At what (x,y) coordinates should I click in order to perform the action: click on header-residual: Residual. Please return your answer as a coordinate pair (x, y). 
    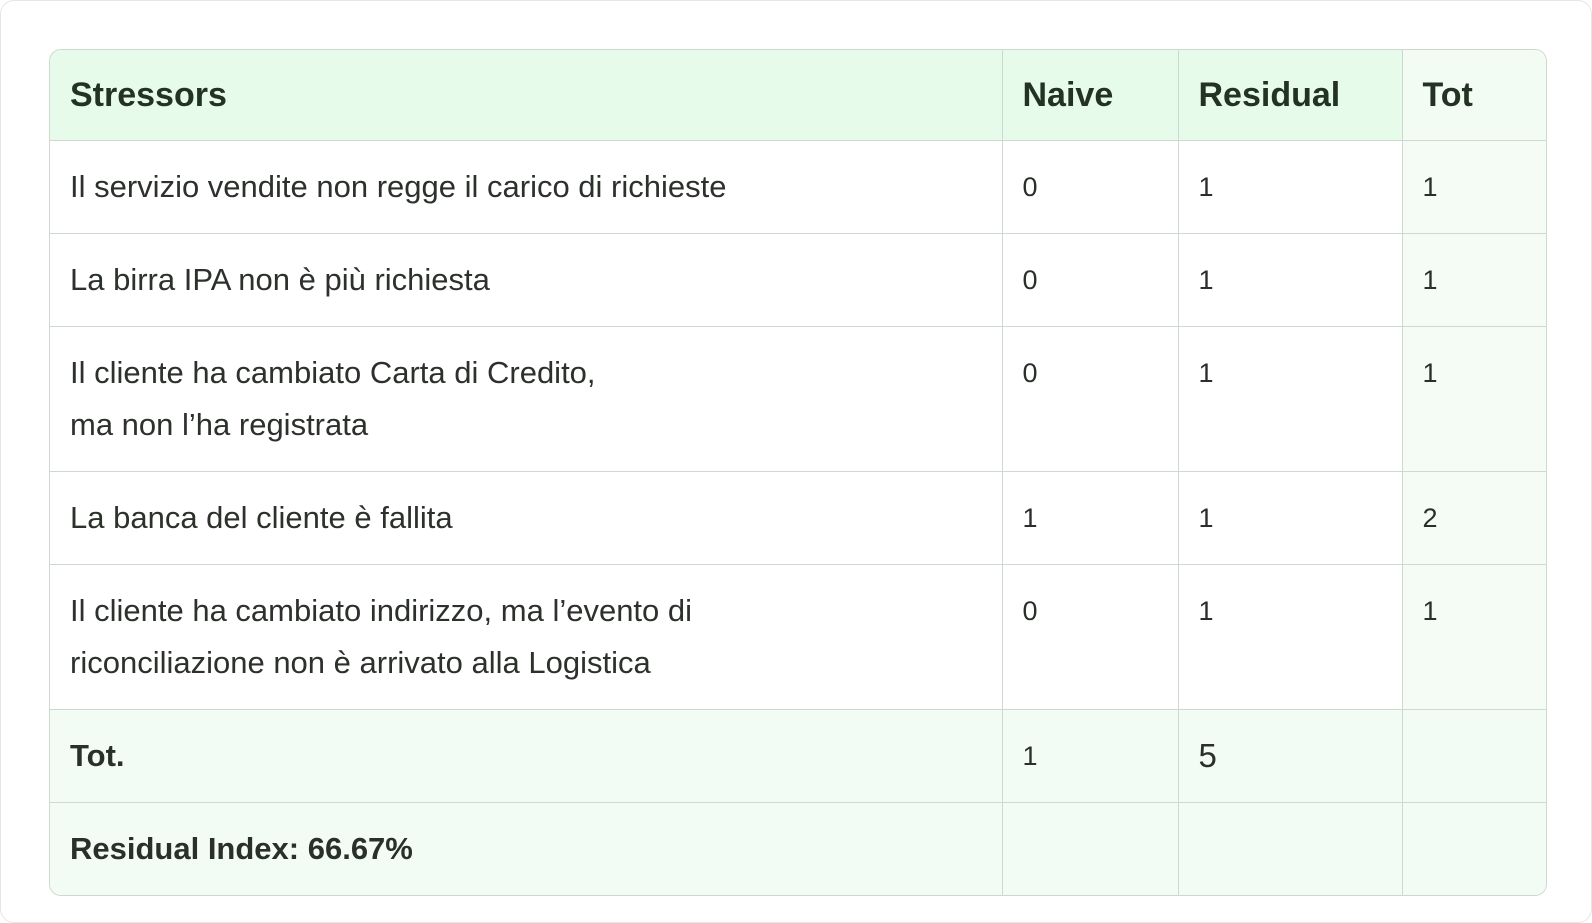
    Looking at the image, I should click on (1290, 95).